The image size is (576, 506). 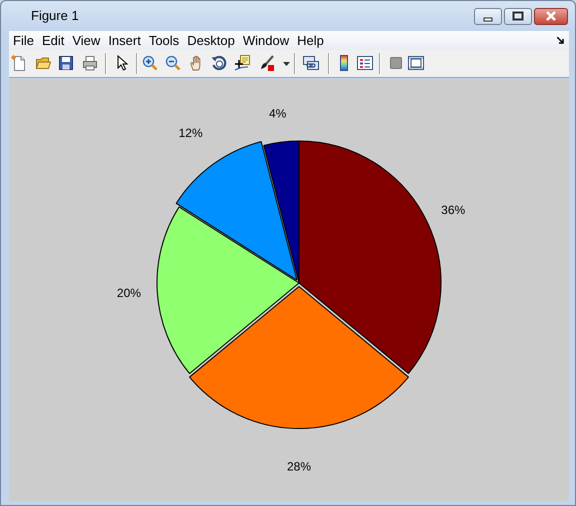 What do you see at coordinates (164, 40) in the screenshot?
I see `text: Tools` at bounding box center [164, 40].